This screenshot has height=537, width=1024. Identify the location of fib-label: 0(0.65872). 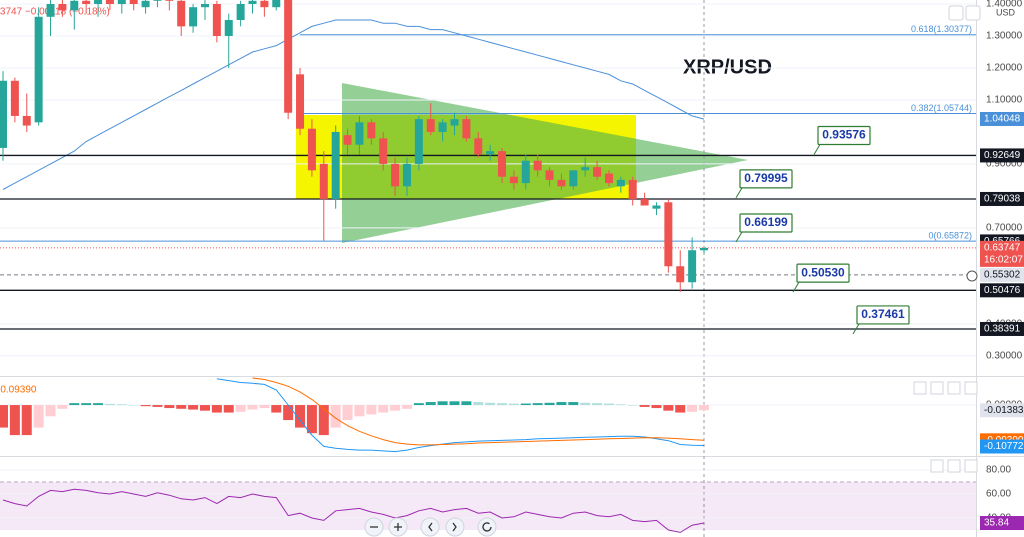
(950, 235).